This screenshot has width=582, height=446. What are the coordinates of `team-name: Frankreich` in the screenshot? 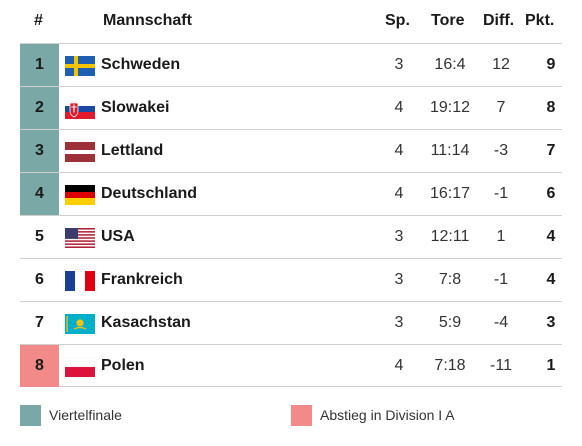 It's located at (142, 279).